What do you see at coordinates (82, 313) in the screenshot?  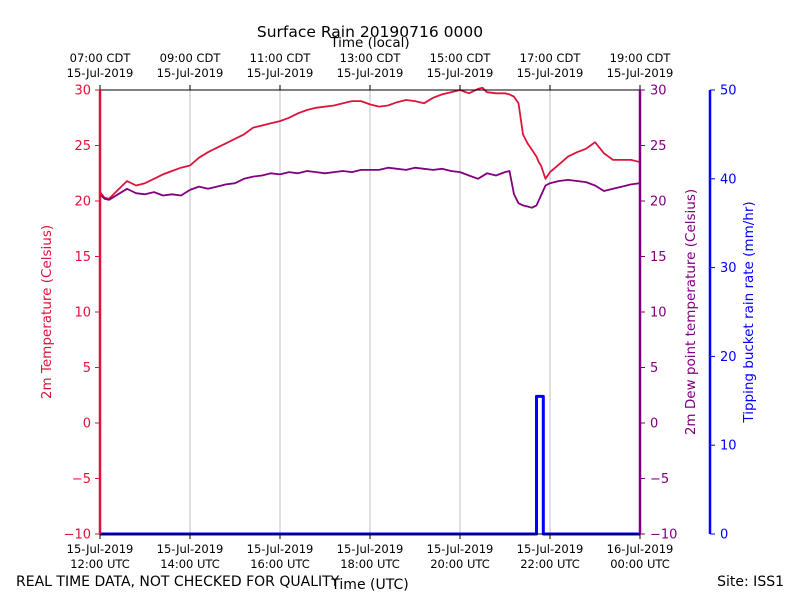 I see `left-tick-label: 10` at bounding box center [82, 313].